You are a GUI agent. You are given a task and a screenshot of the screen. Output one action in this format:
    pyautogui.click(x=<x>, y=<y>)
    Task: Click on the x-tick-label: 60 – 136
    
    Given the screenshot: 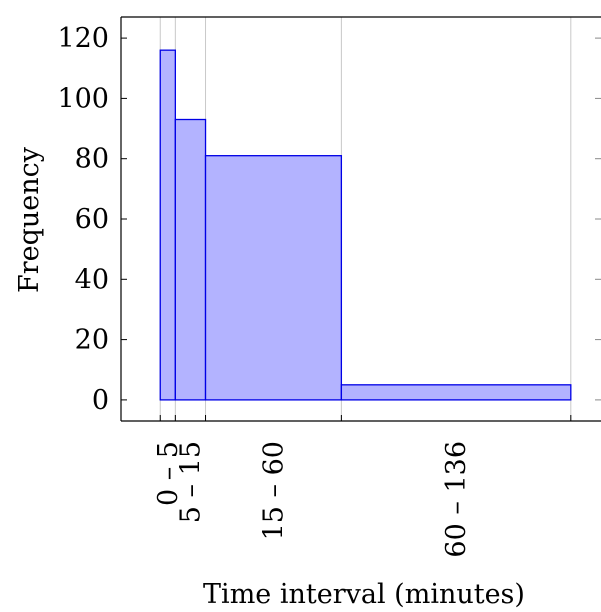 What is the action you would take?
    pyautogui.click(x=456, y=499)
    